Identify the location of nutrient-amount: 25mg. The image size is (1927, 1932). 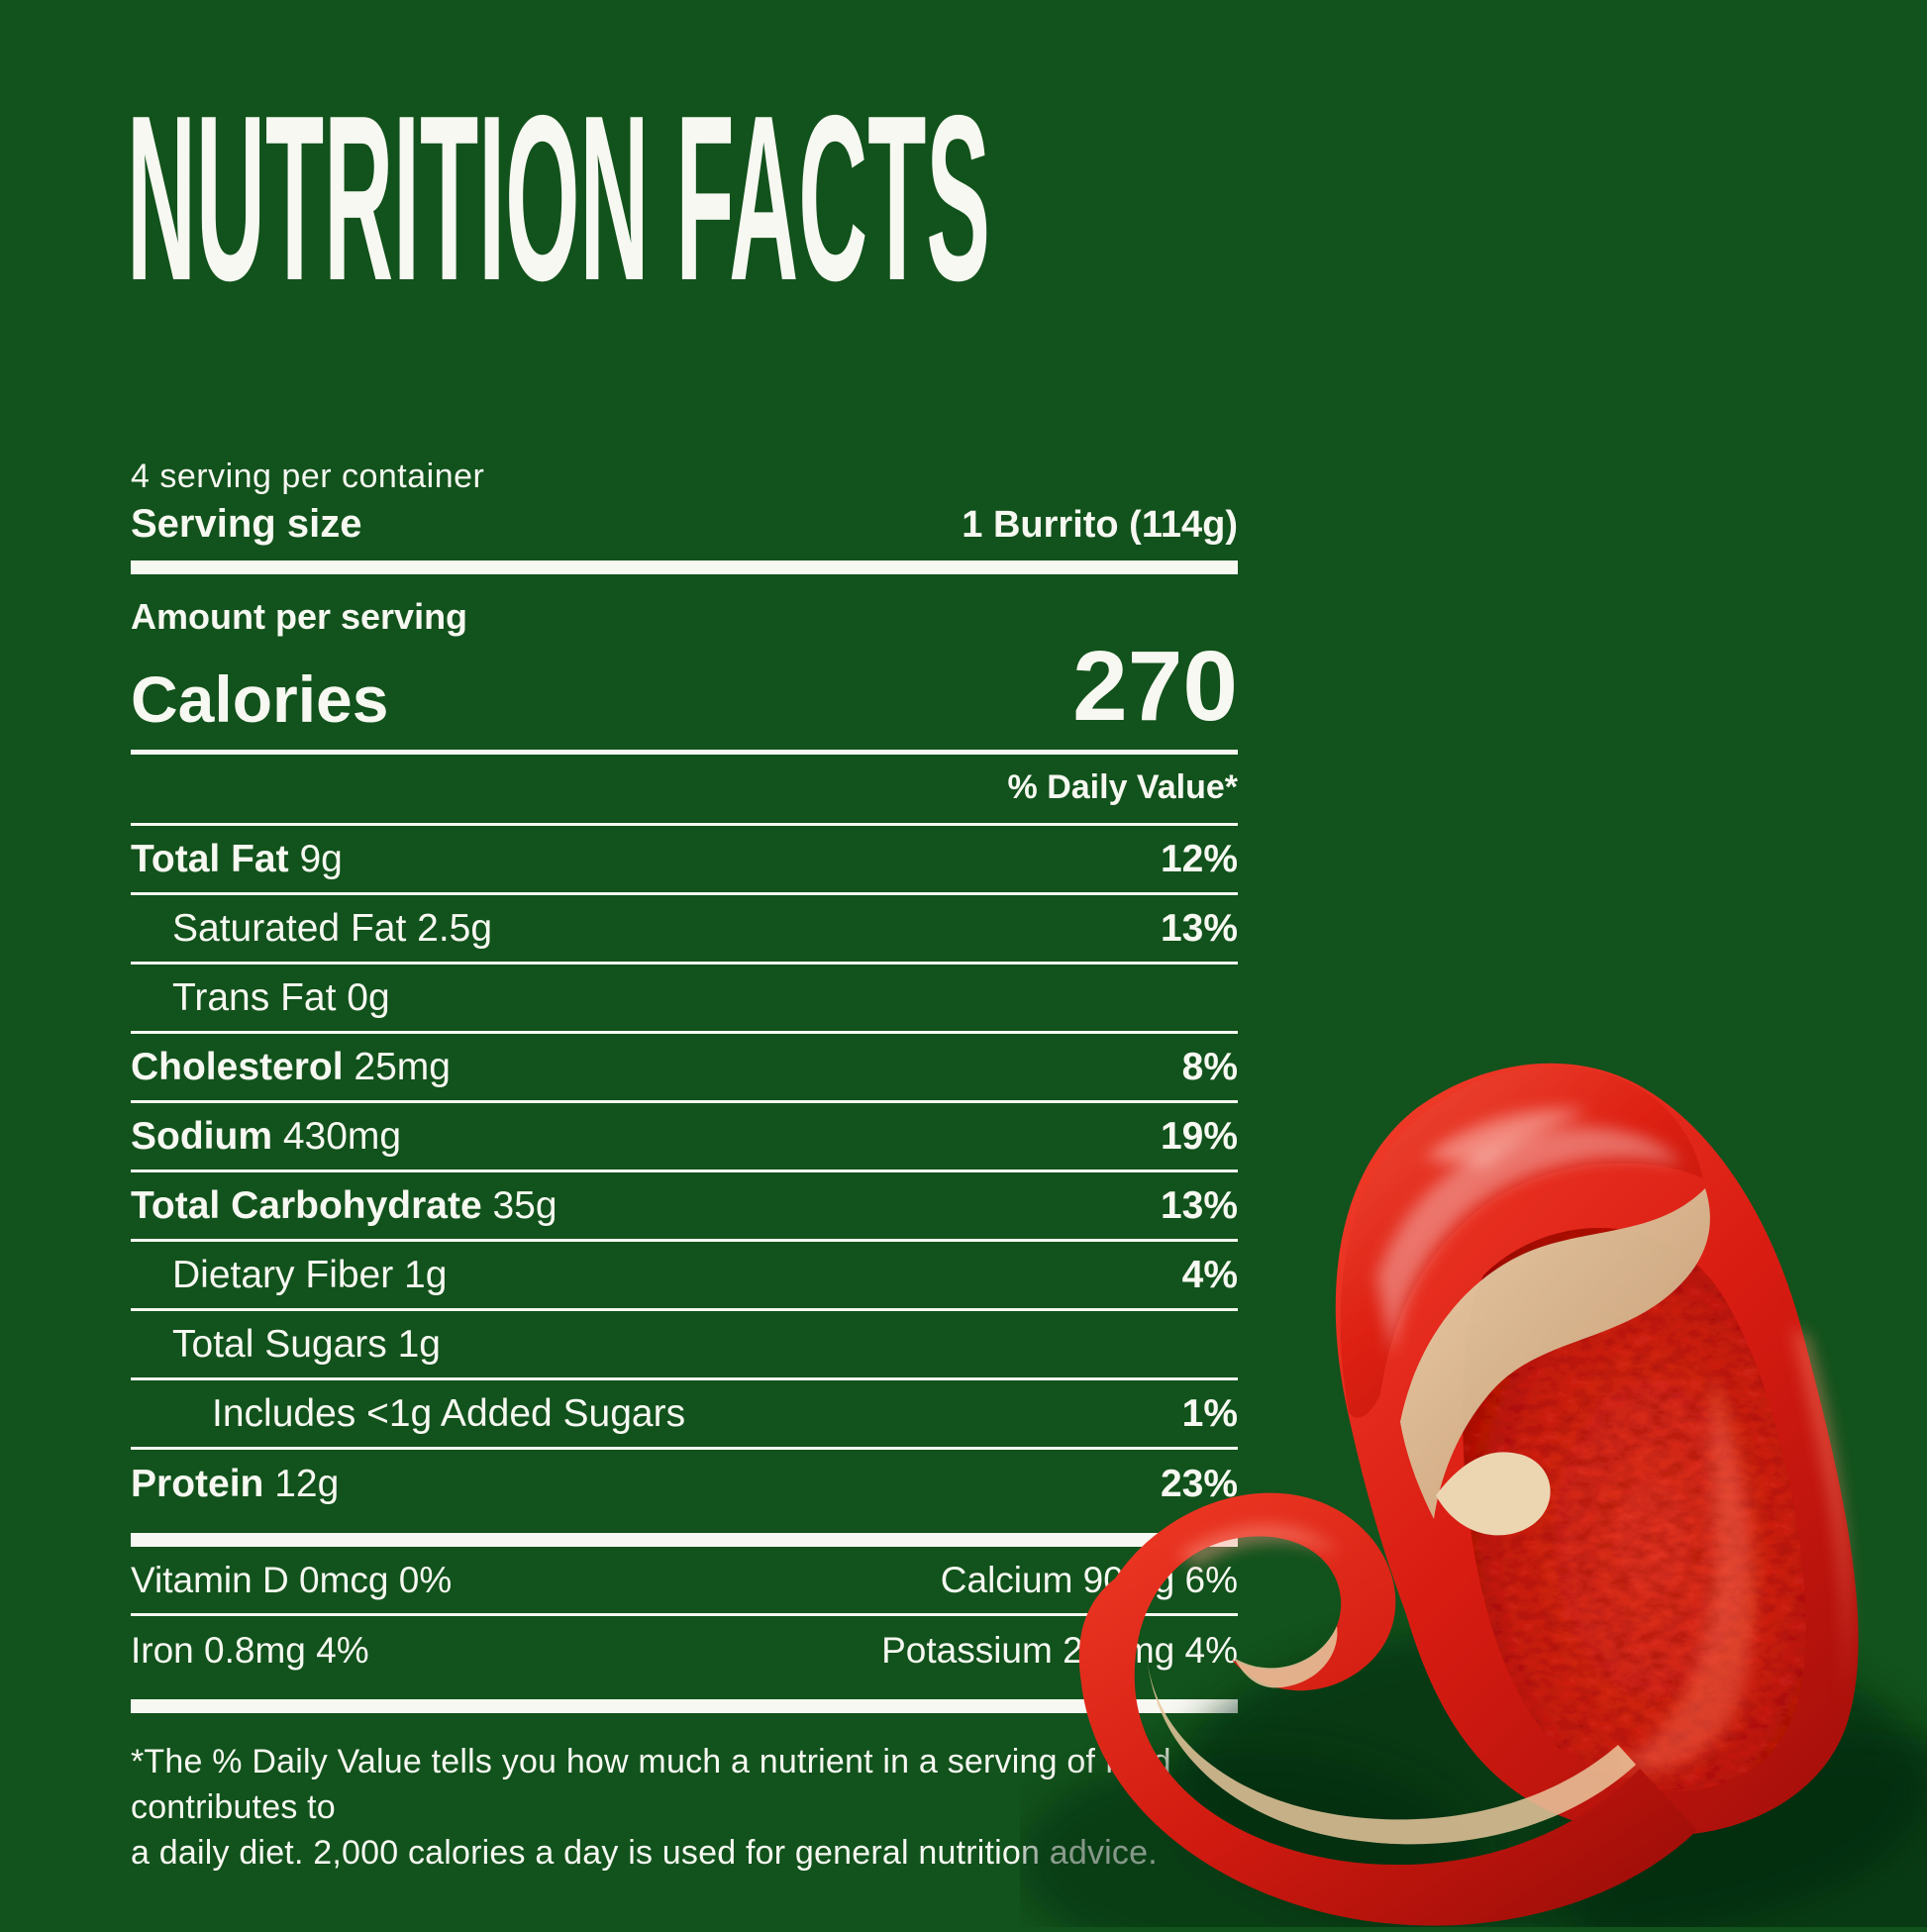
(397, 1066).